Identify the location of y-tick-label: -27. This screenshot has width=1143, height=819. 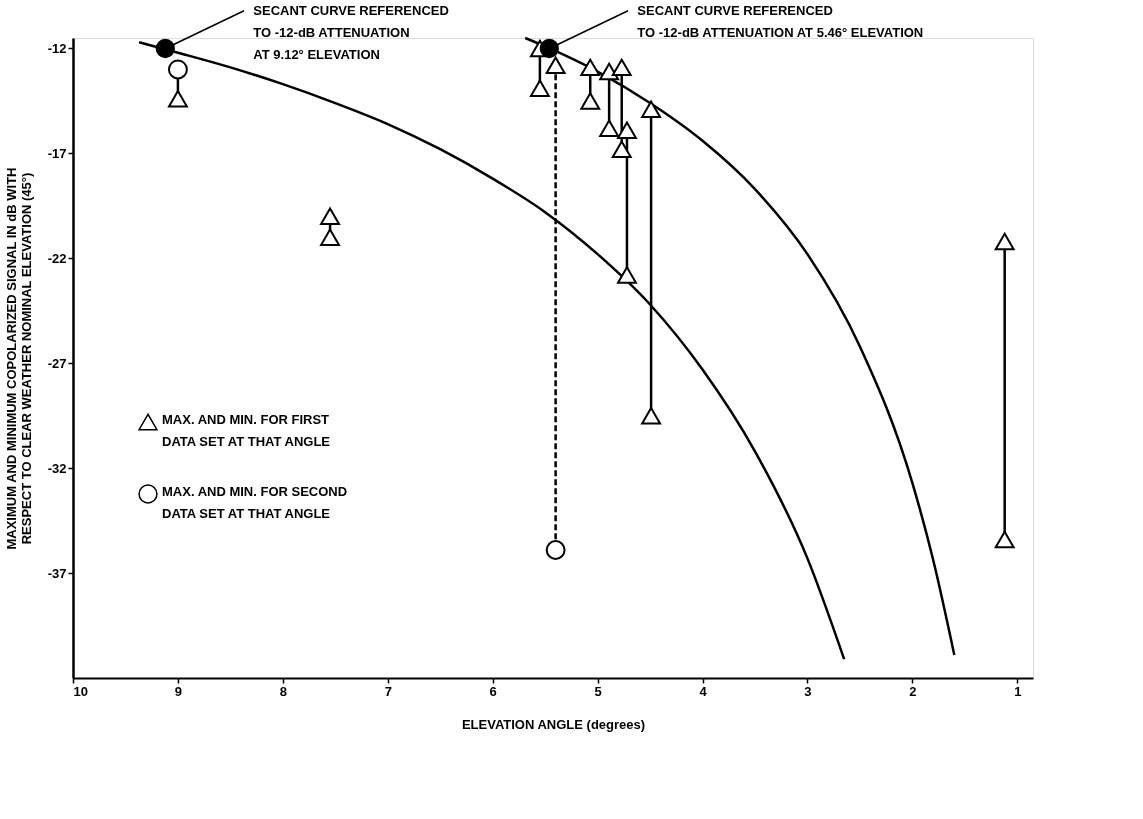
(57, 363).